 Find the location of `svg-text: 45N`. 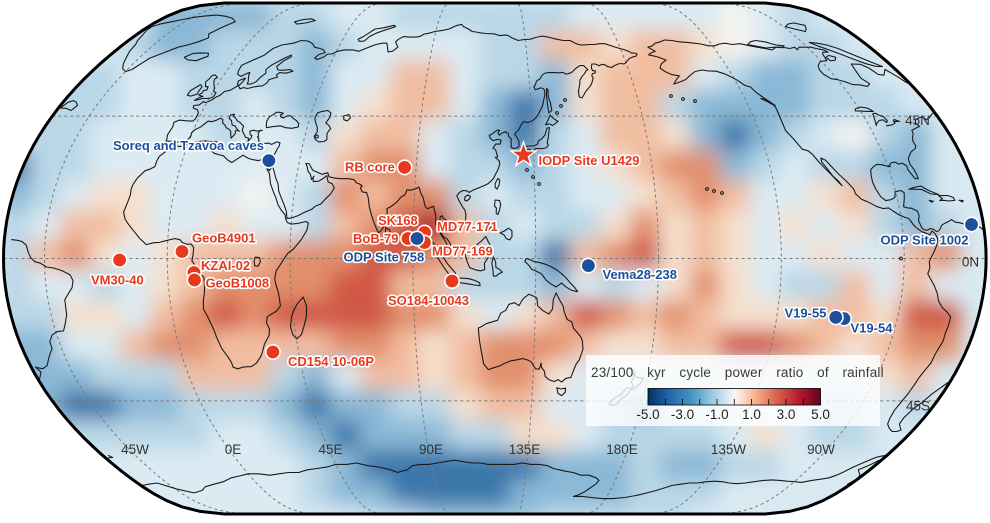

svg-text: 45N is located at coordinates (917, 120).